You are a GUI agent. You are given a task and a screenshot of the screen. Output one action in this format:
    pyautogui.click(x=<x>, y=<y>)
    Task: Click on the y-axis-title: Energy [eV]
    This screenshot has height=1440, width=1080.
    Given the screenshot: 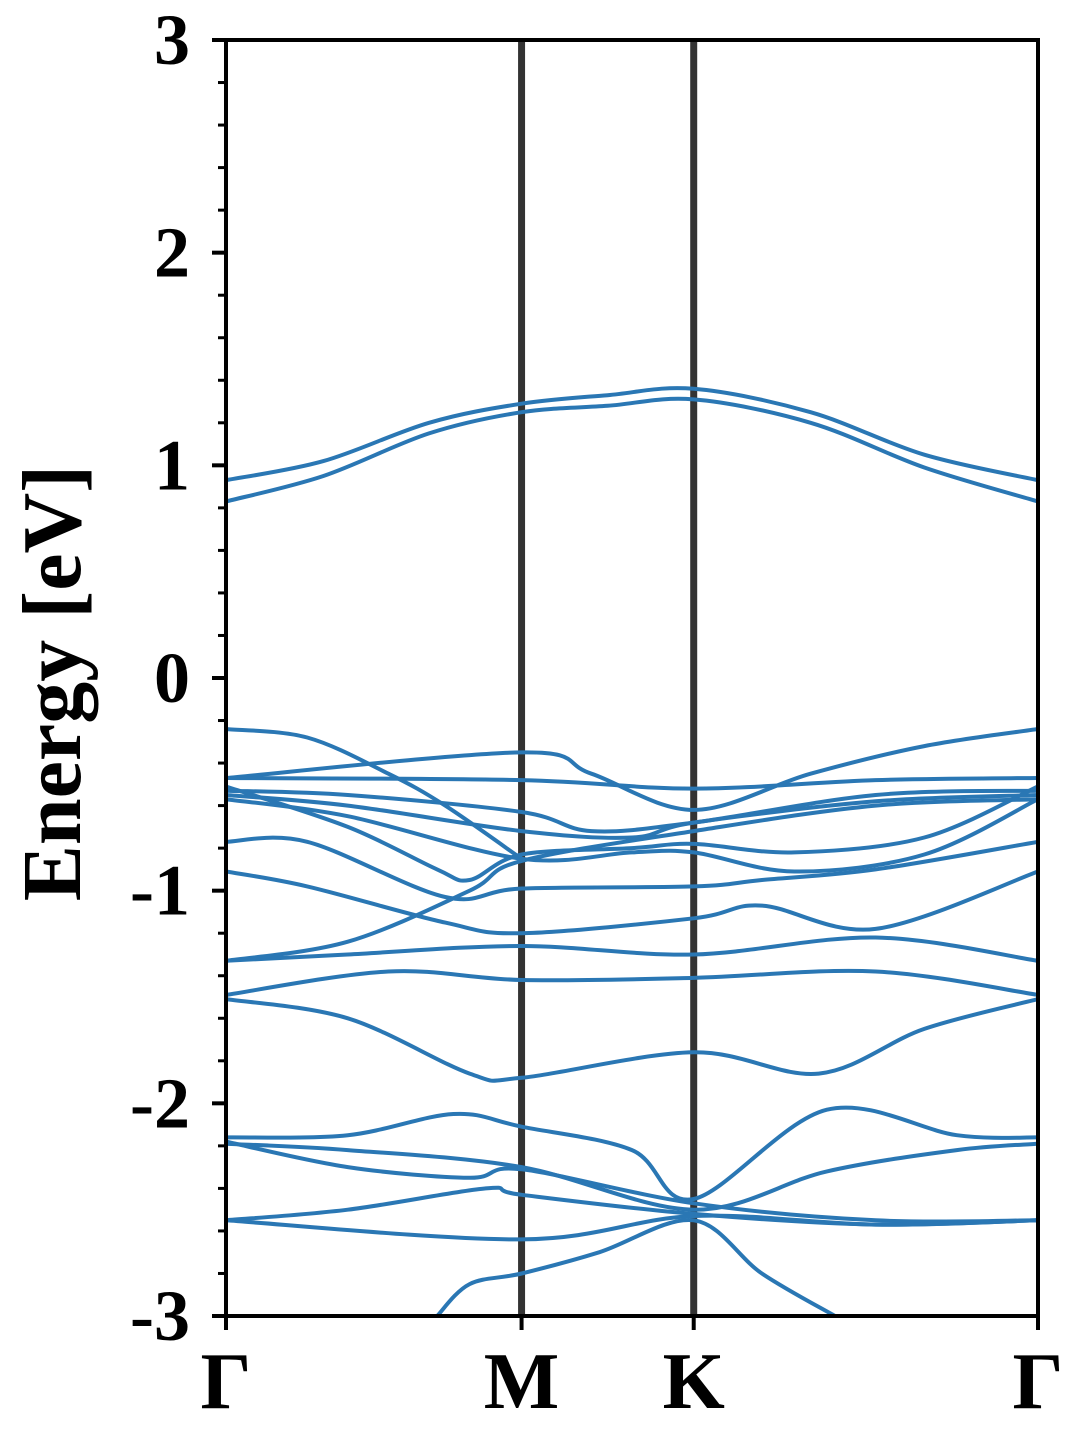 What is the action you would take?
    pyautogui.click(x=52, y=683)
    